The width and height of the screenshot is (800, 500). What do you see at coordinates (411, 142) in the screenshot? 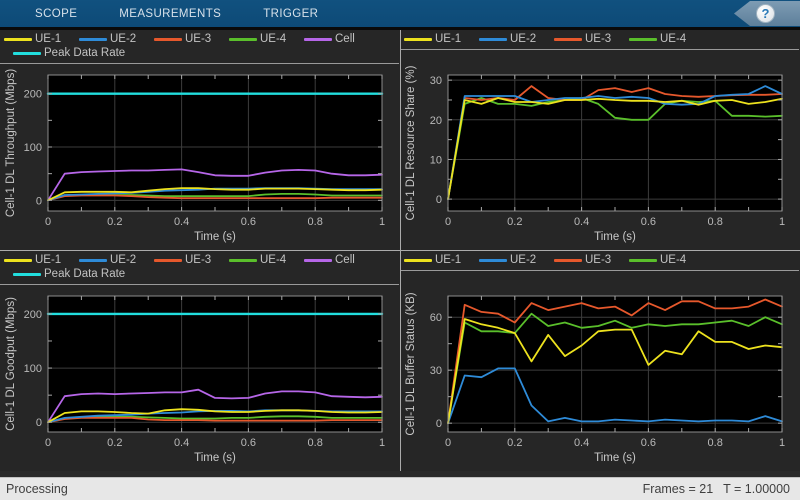
I see `y-axis-label: Cell-1 DL Resource Share (%)` at bounding box center [411, 142].